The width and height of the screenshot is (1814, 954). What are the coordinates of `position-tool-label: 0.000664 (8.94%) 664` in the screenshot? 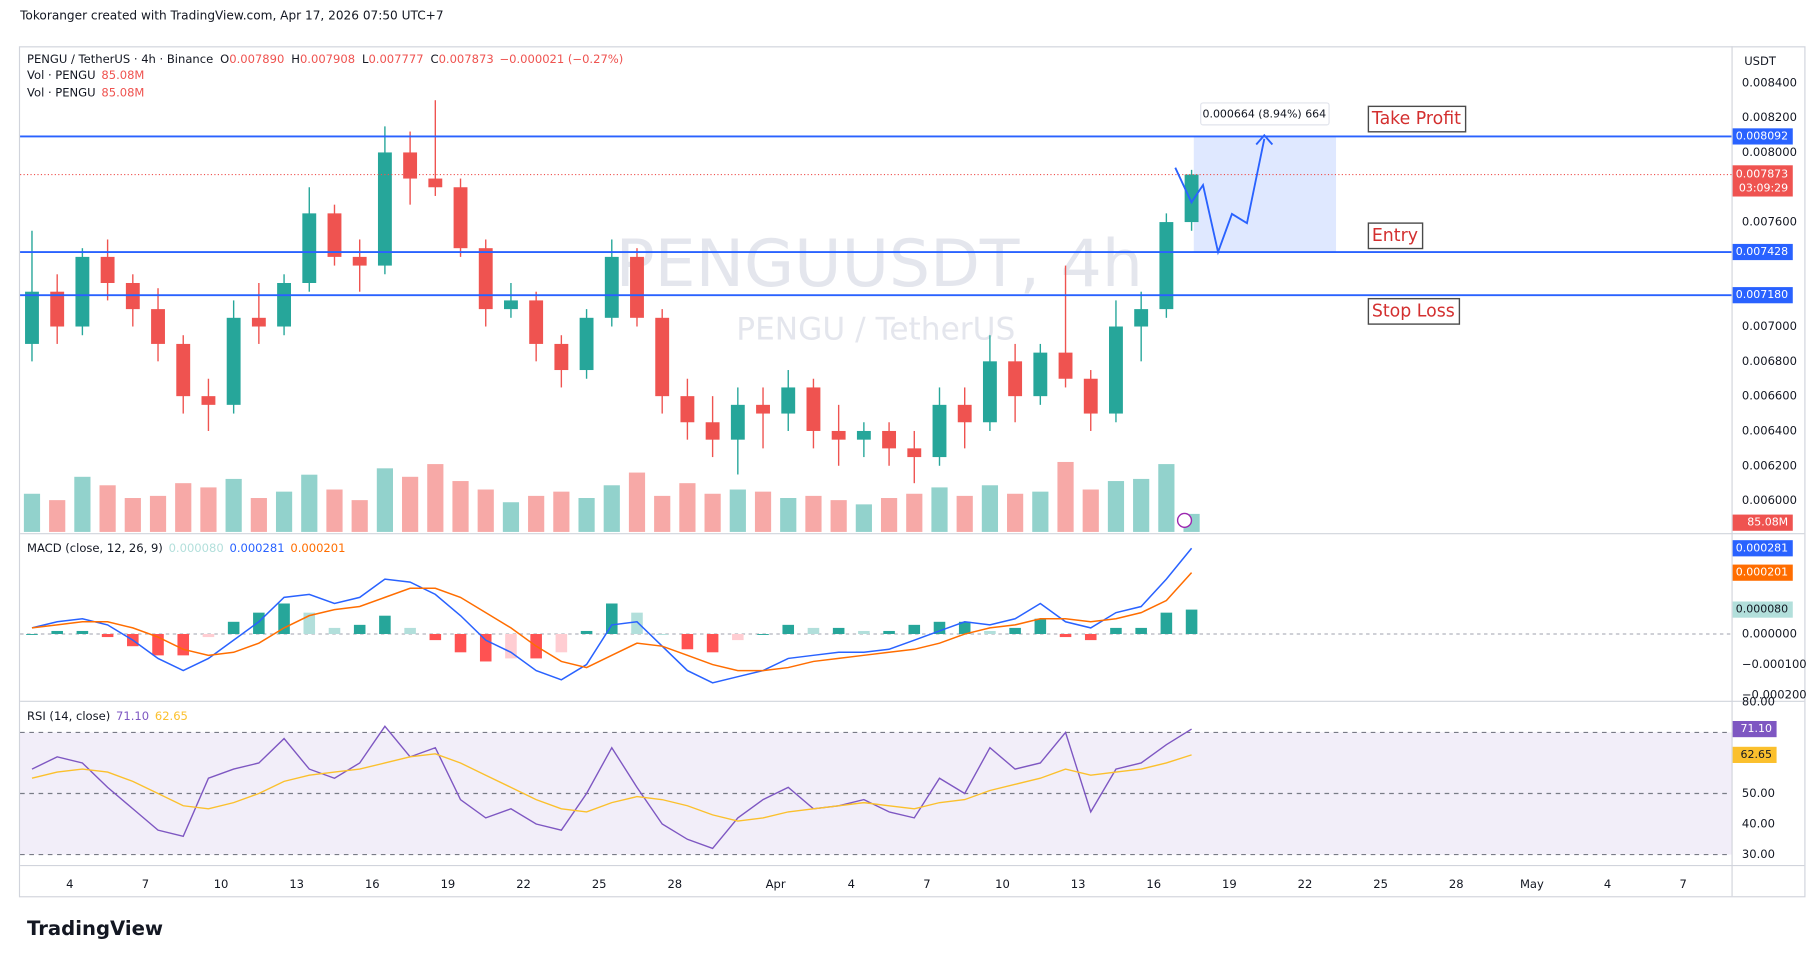 It's located at (1264, 113).